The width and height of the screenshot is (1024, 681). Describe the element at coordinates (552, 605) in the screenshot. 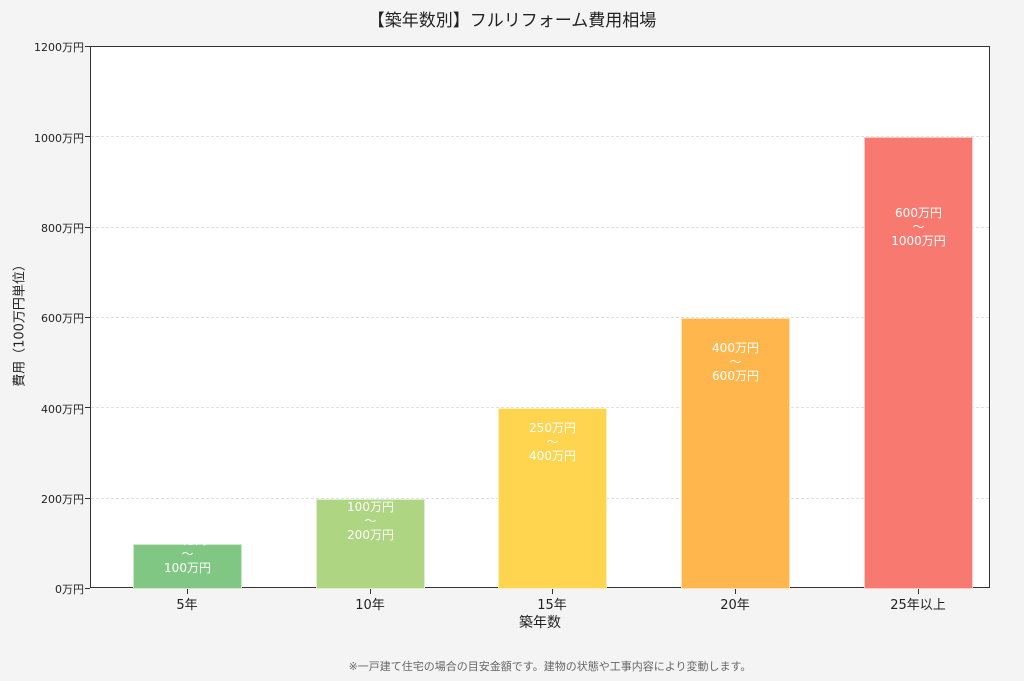

I see `x-tick: 15年` at that location.